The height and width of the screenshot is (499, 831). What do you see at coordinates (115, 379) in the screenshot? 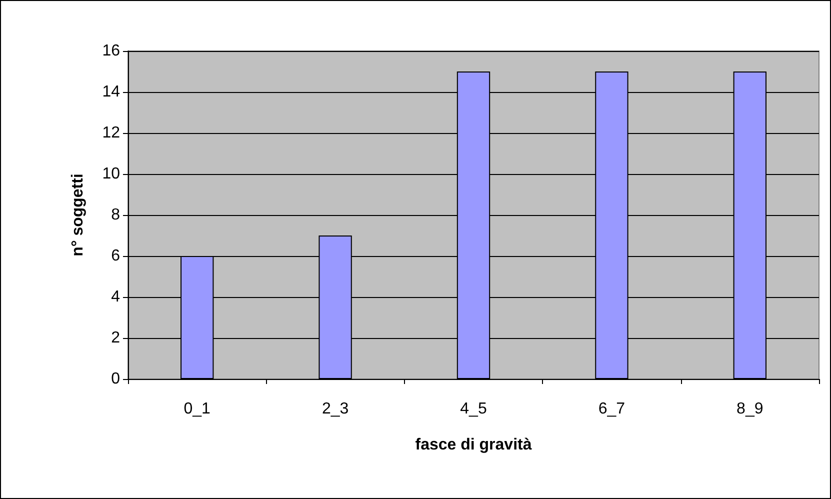
I see `y-tick-label: 0` at bounding box center [115, 379].